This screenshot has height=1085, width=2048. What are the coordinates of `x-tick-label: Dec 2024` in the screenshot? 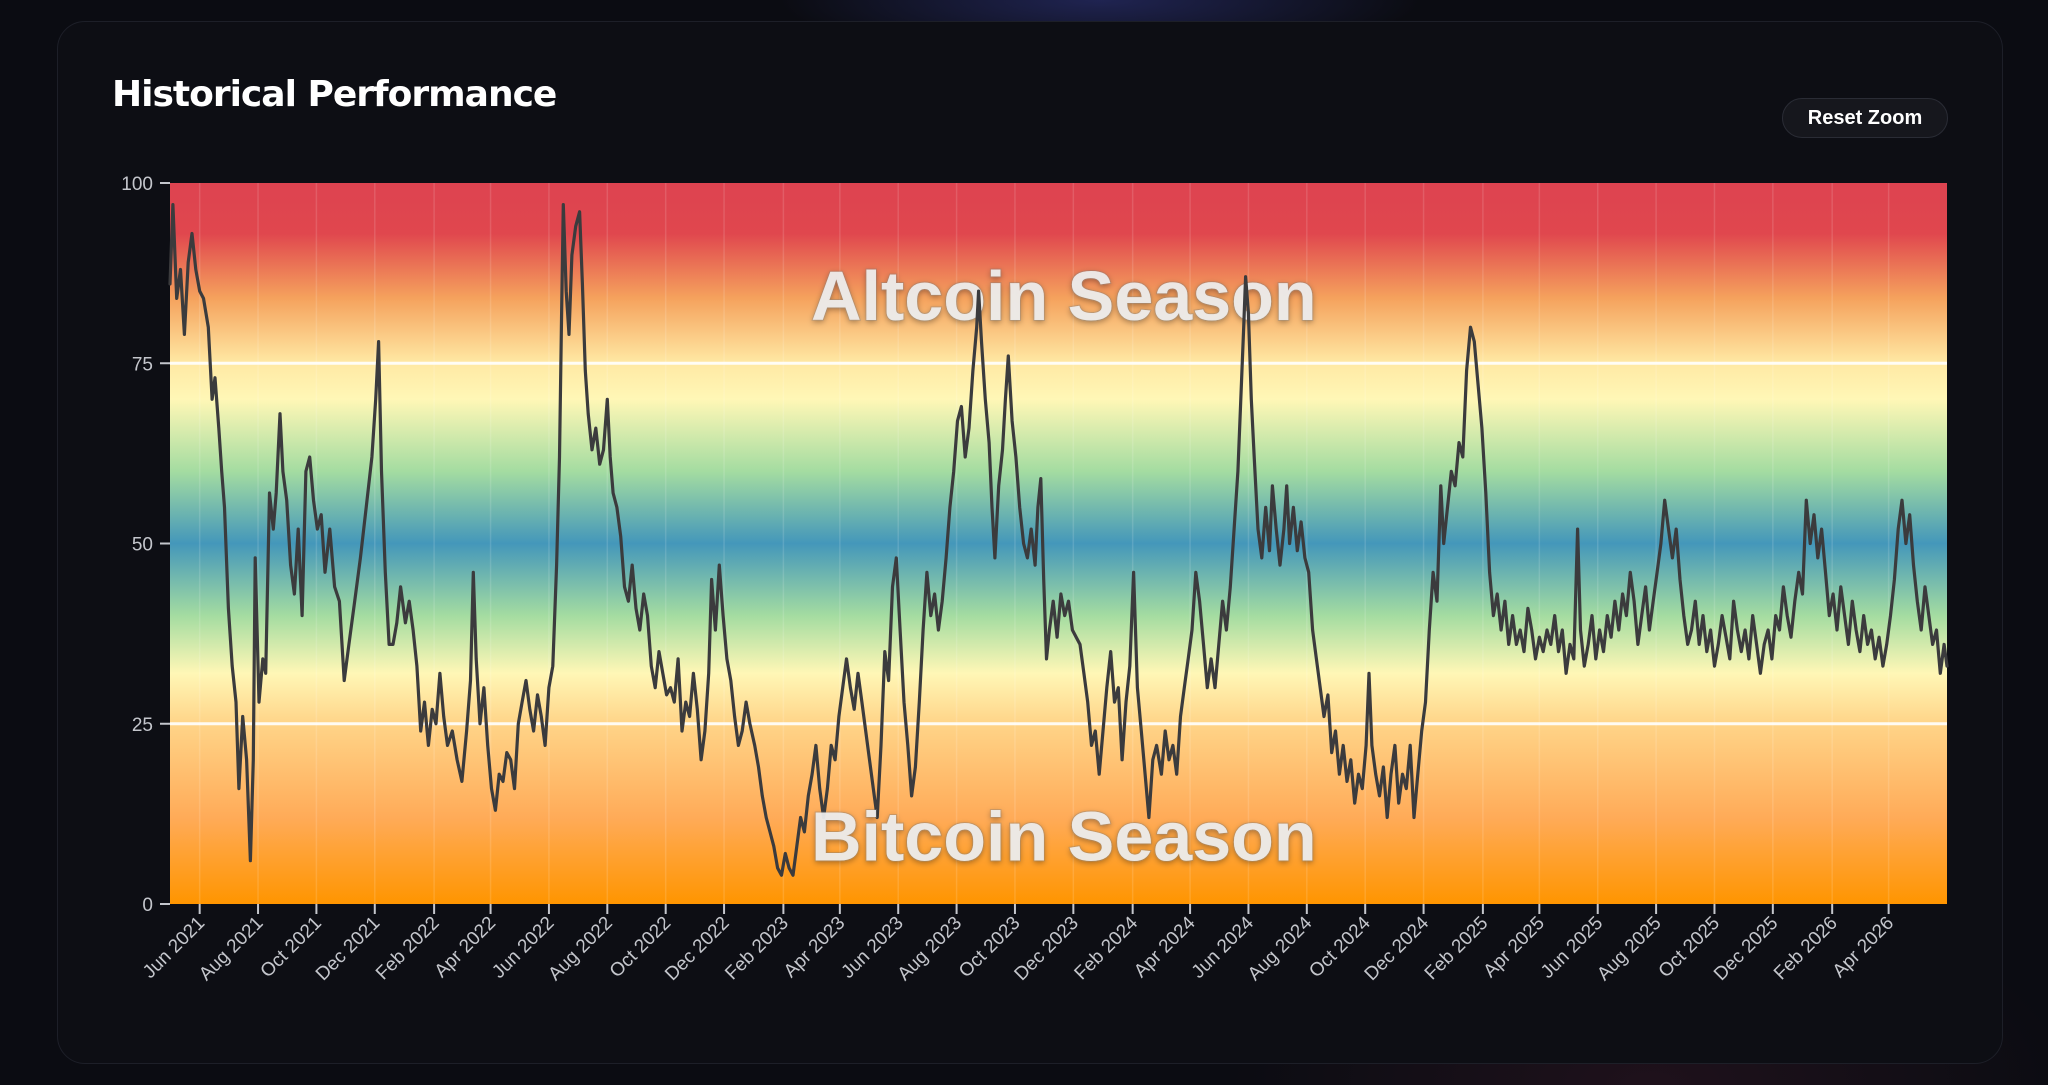 It's located at (1397, 948).